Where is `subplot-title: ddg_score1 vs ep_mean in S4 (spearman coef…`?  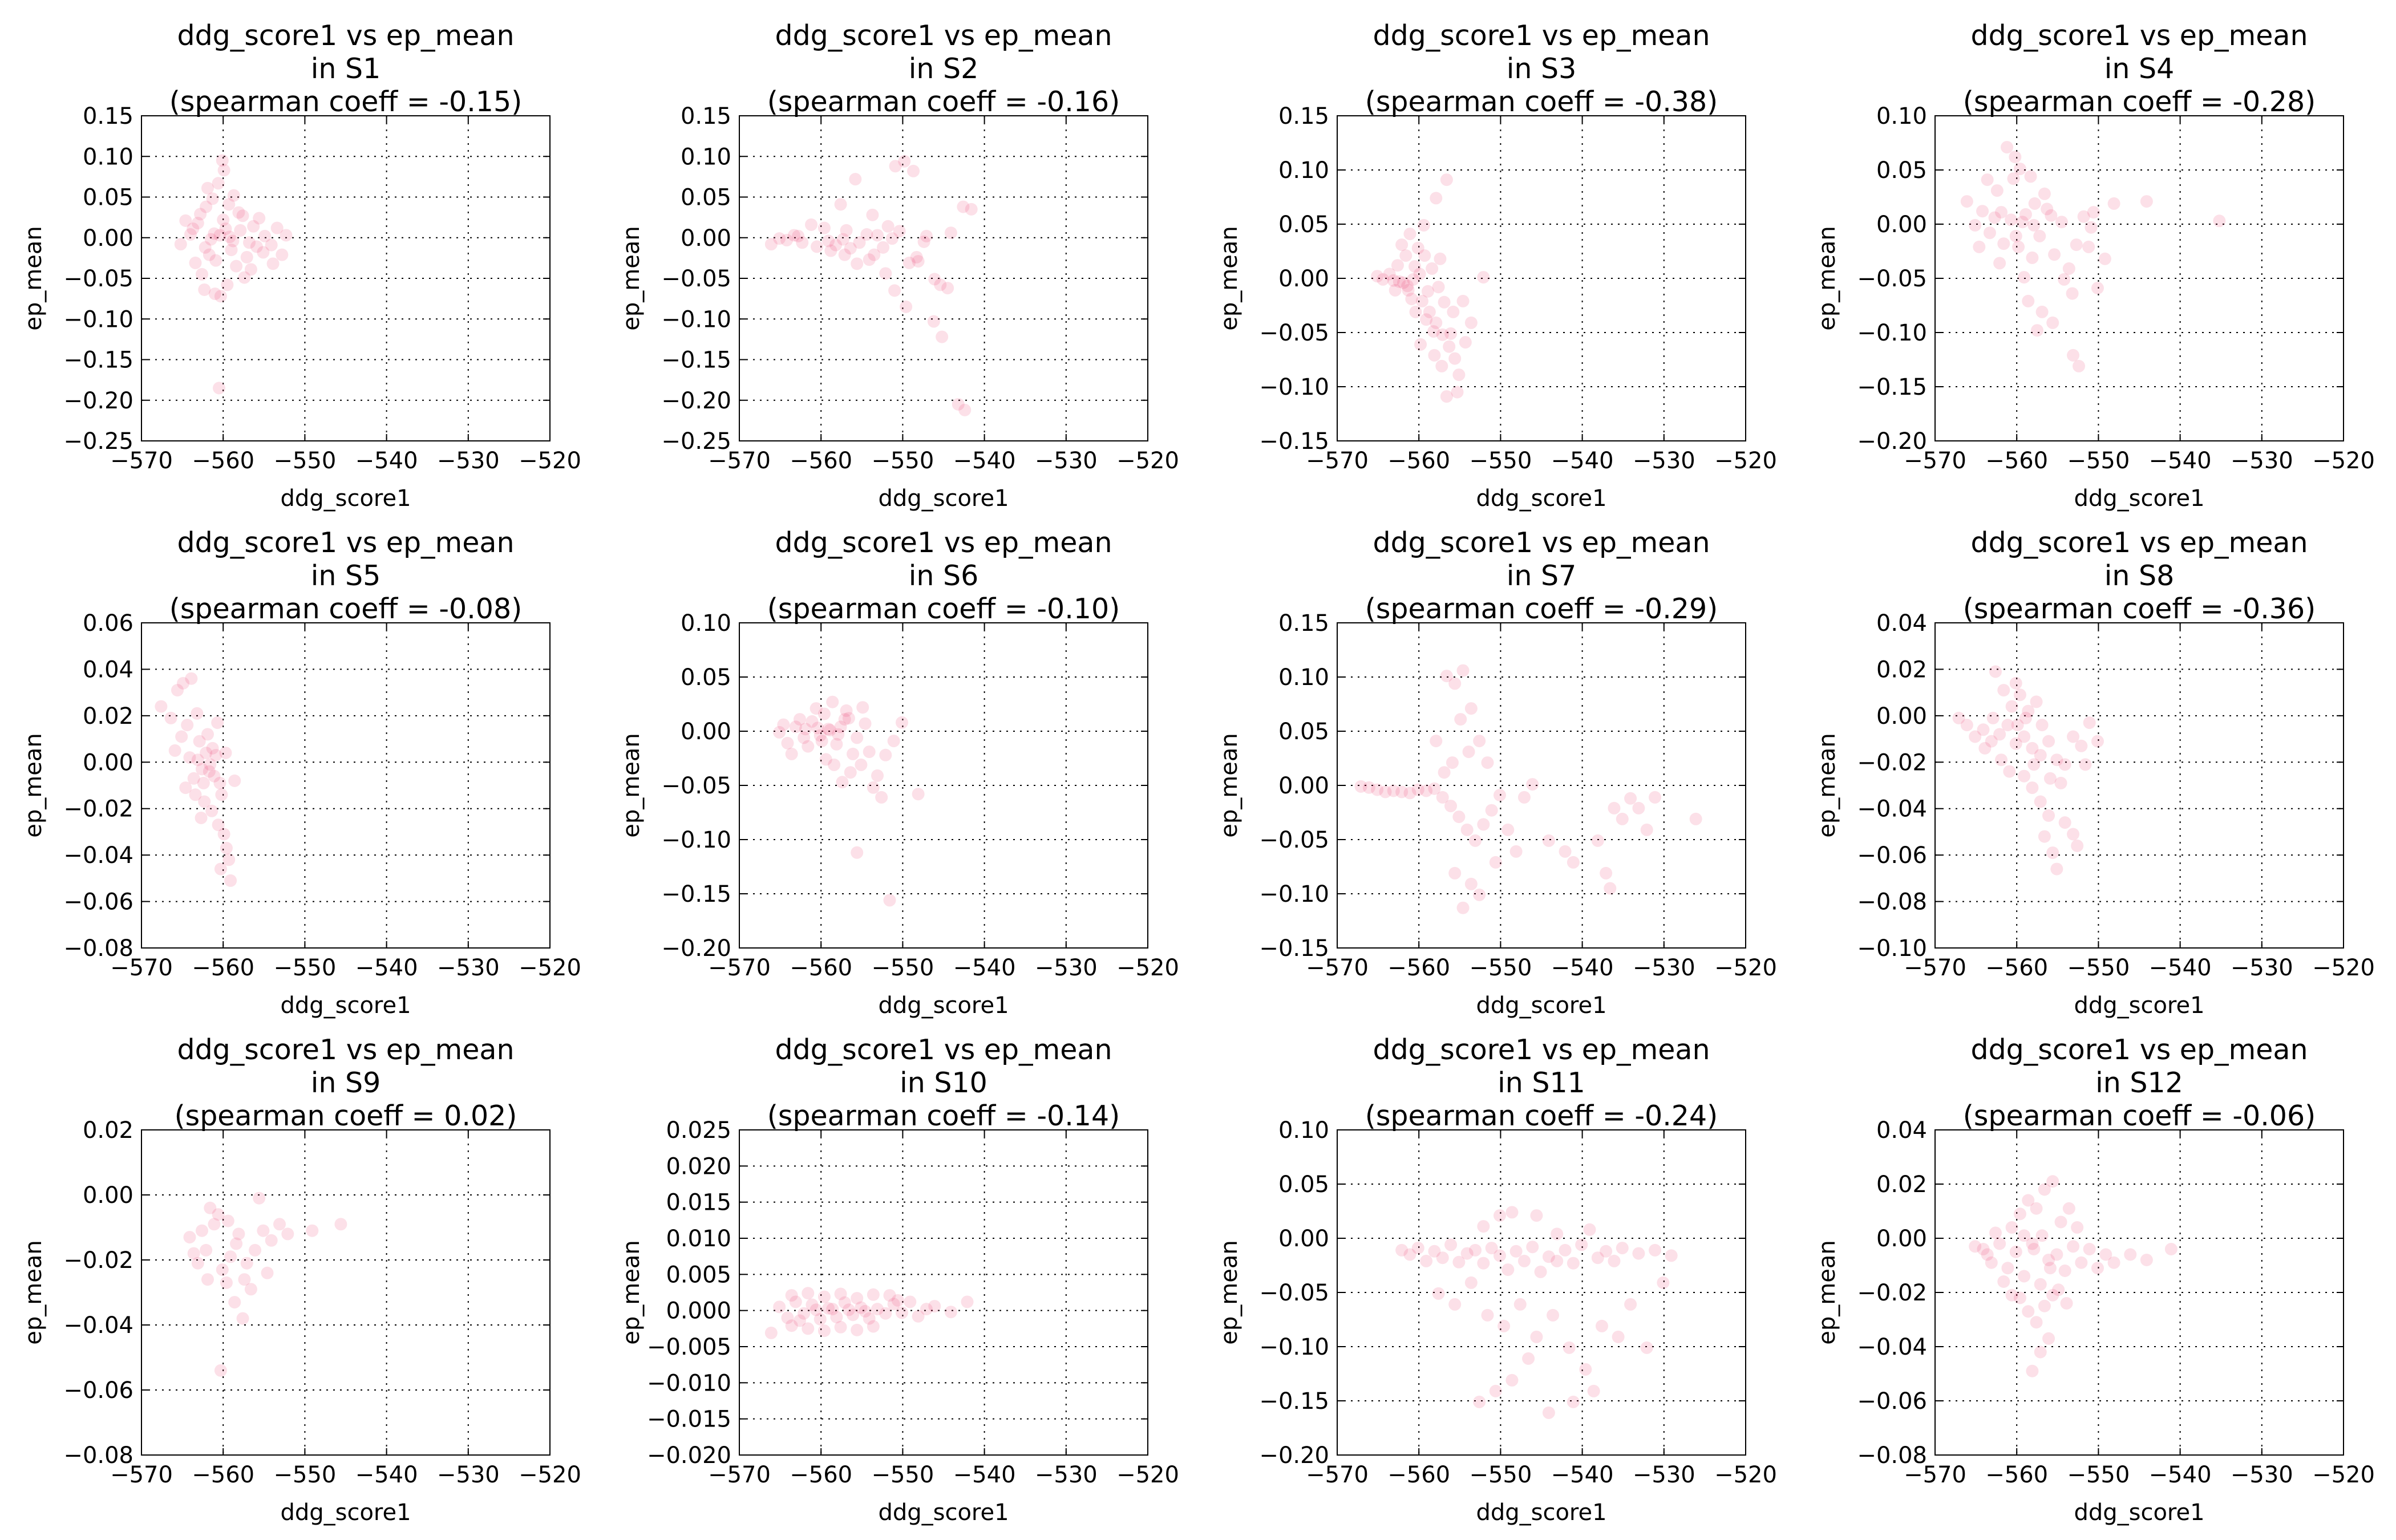
subplot-title: ddg_score1 vs ep_mean in S4 (spearman coef… is located at coordinates (2139, 69).